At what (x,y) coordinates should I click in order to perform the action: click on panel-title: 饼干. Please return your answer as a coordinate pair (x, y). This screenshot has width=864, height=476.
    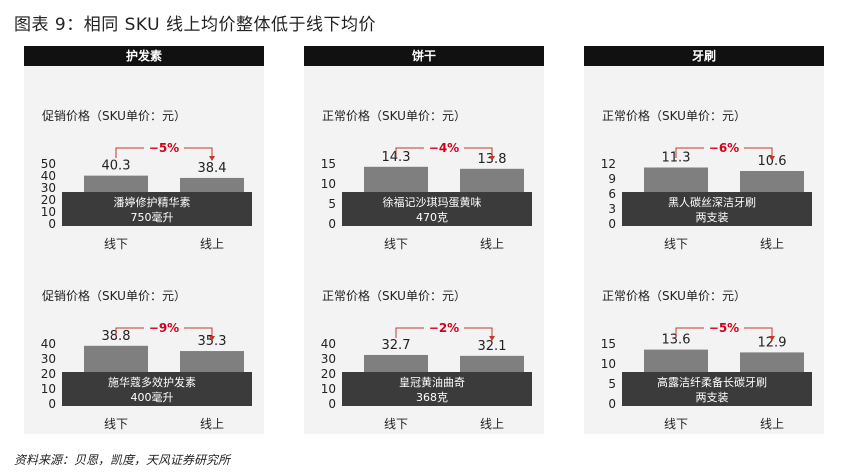
    Looking at the image, I should click on (424, 56).